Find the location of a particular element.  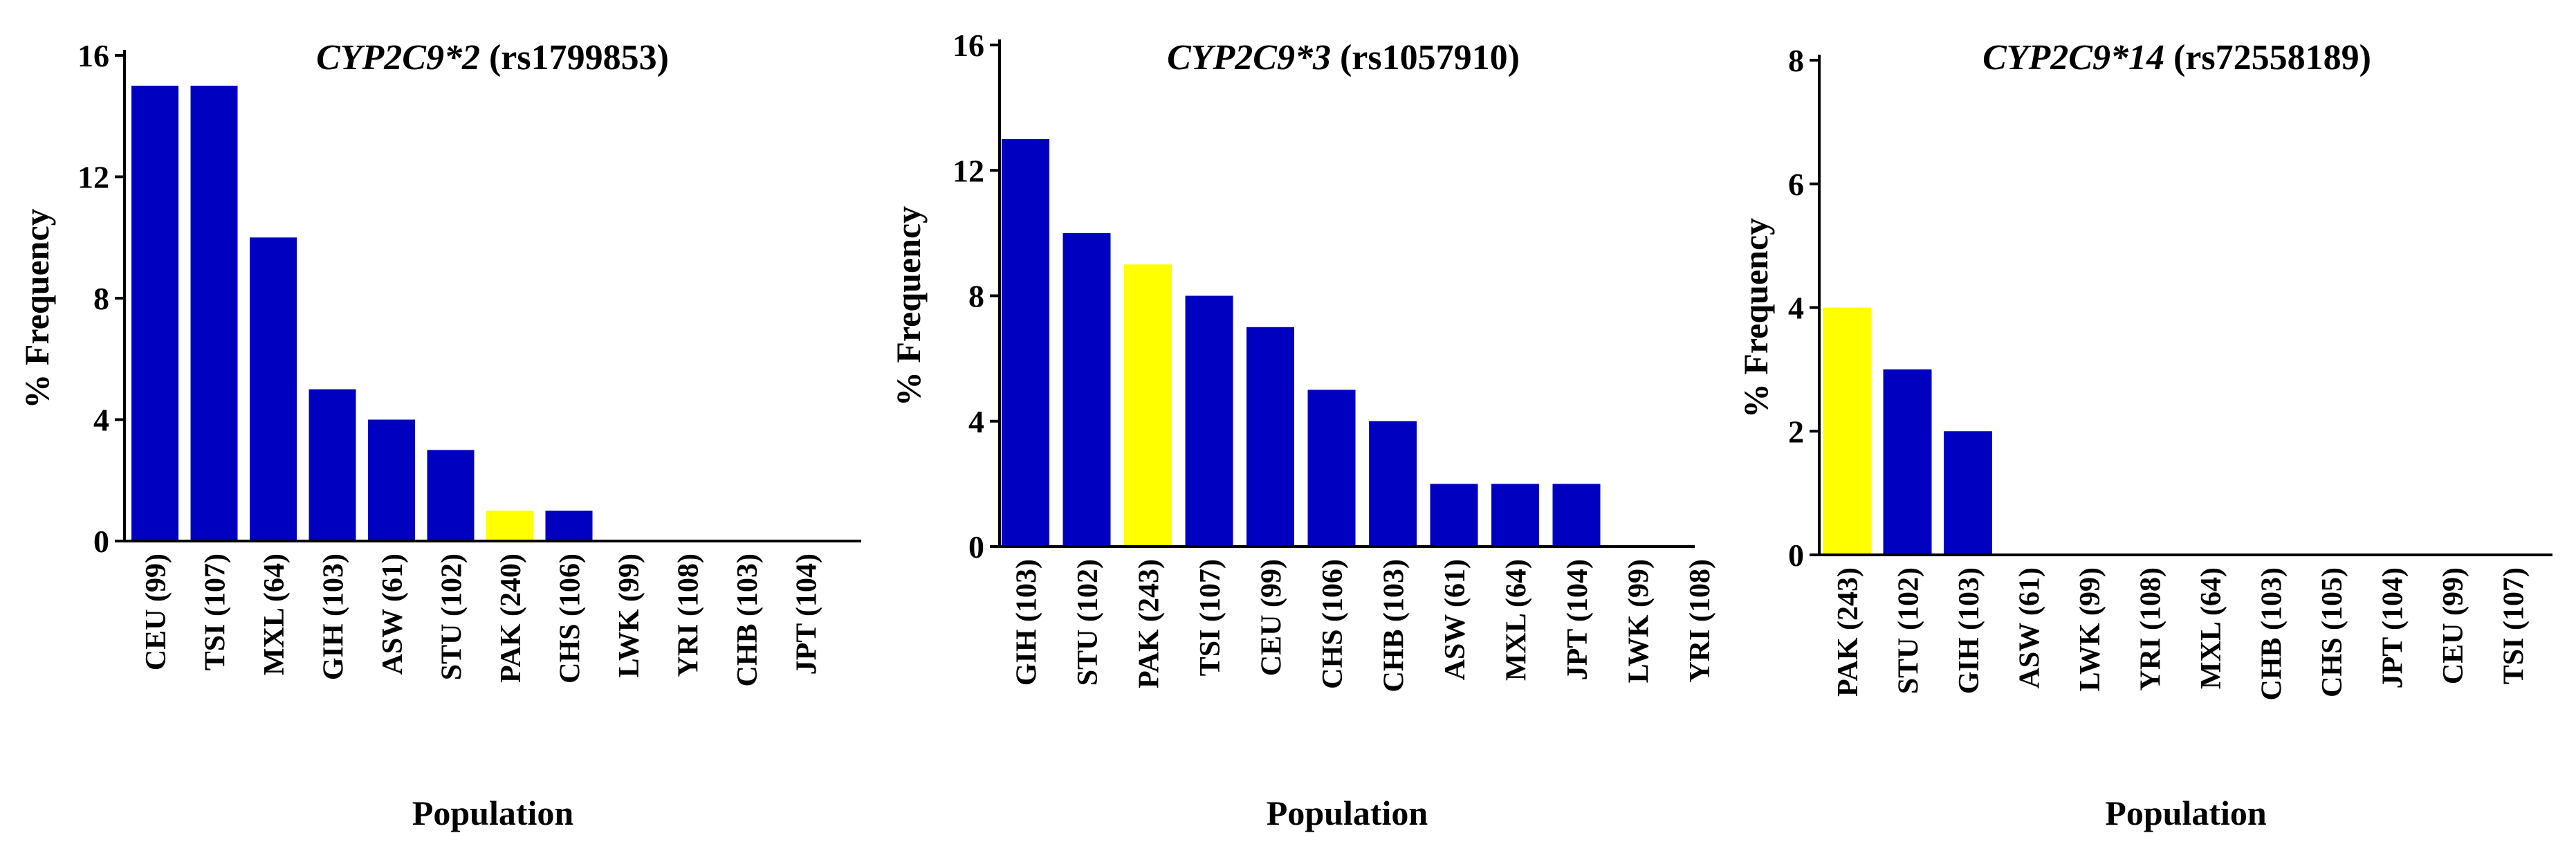

bar-chb is located at coordinates (1393, 484).